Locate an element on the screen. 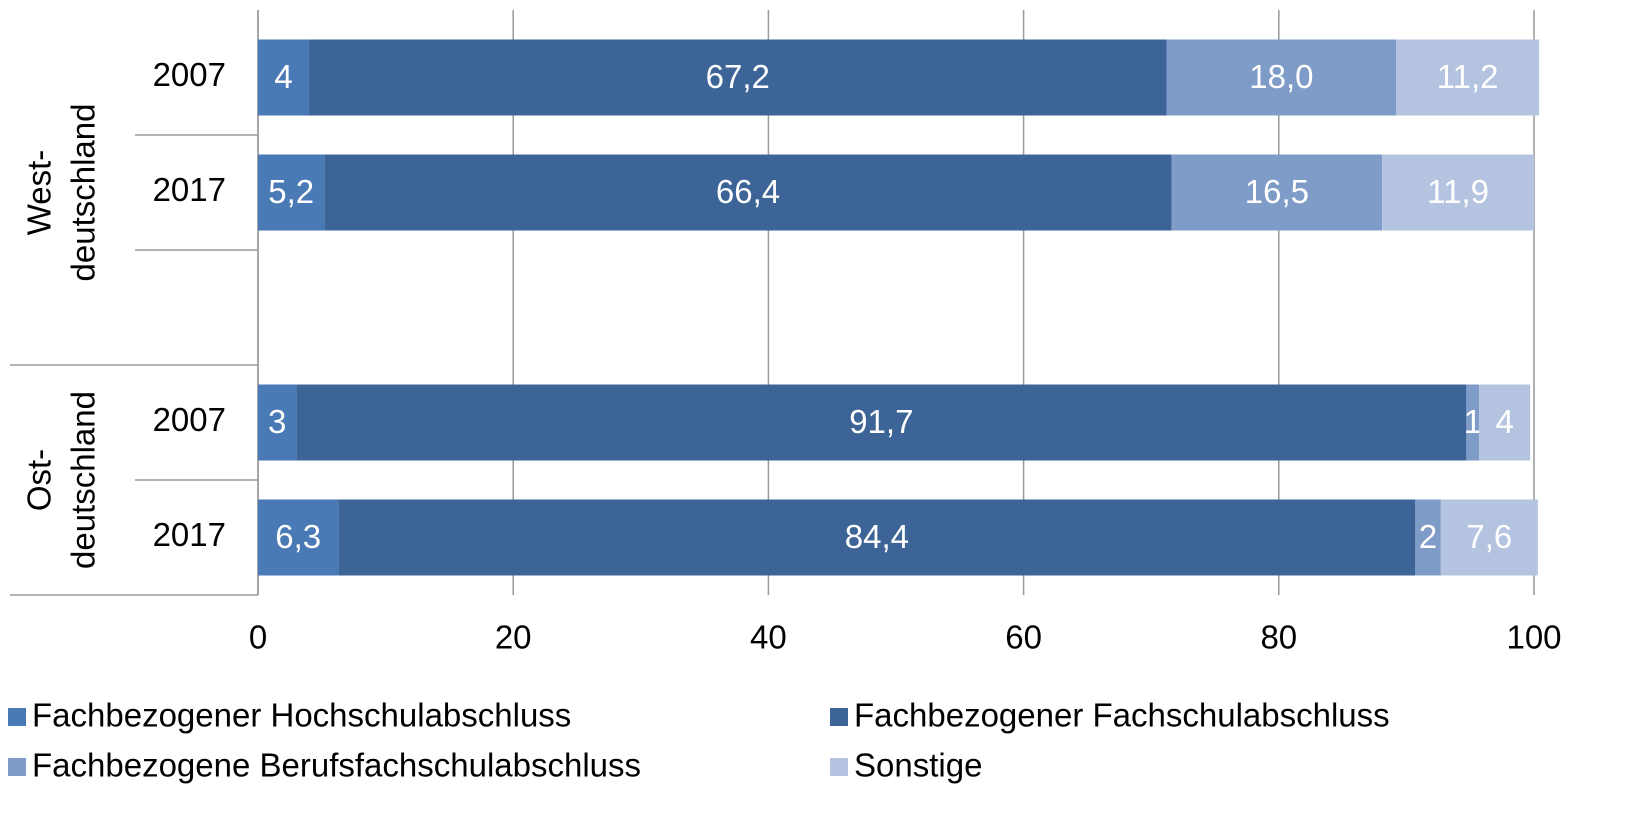  value-label: 84,4 is located at coordinates (877, 536).